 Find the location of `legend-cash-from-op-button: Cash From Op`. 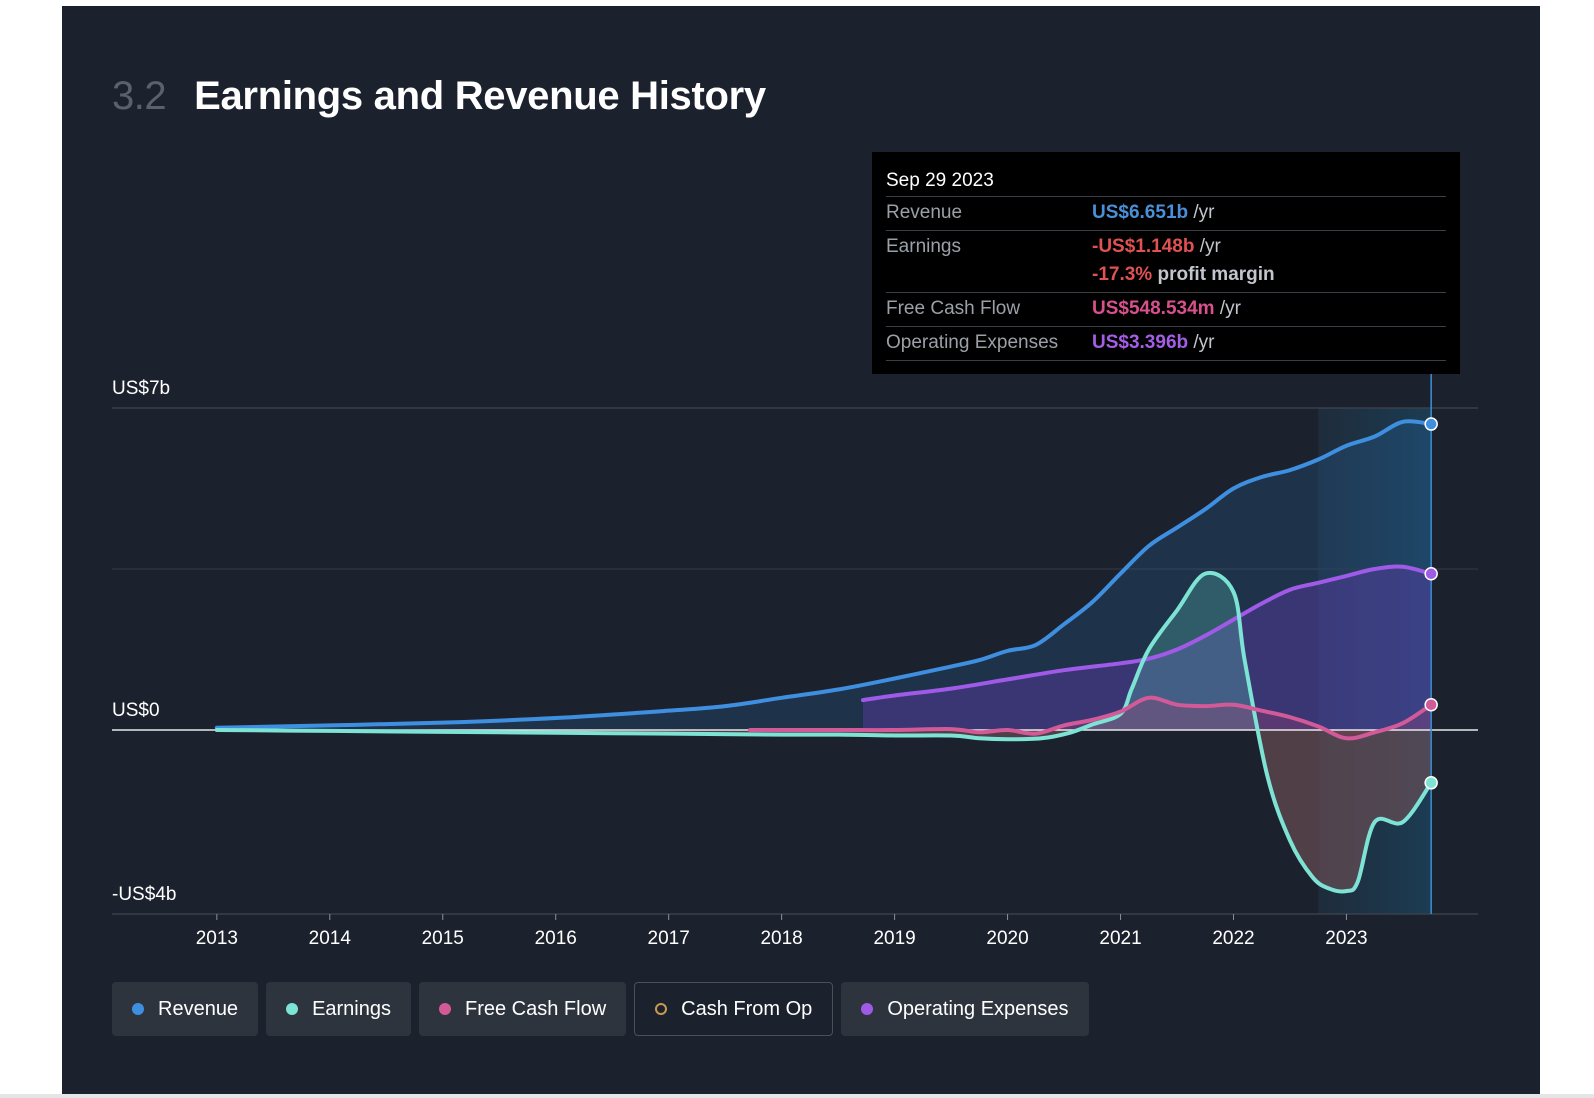

legend-cash-from-op-button: Cash From Op is located at coordinates (734, 1009).